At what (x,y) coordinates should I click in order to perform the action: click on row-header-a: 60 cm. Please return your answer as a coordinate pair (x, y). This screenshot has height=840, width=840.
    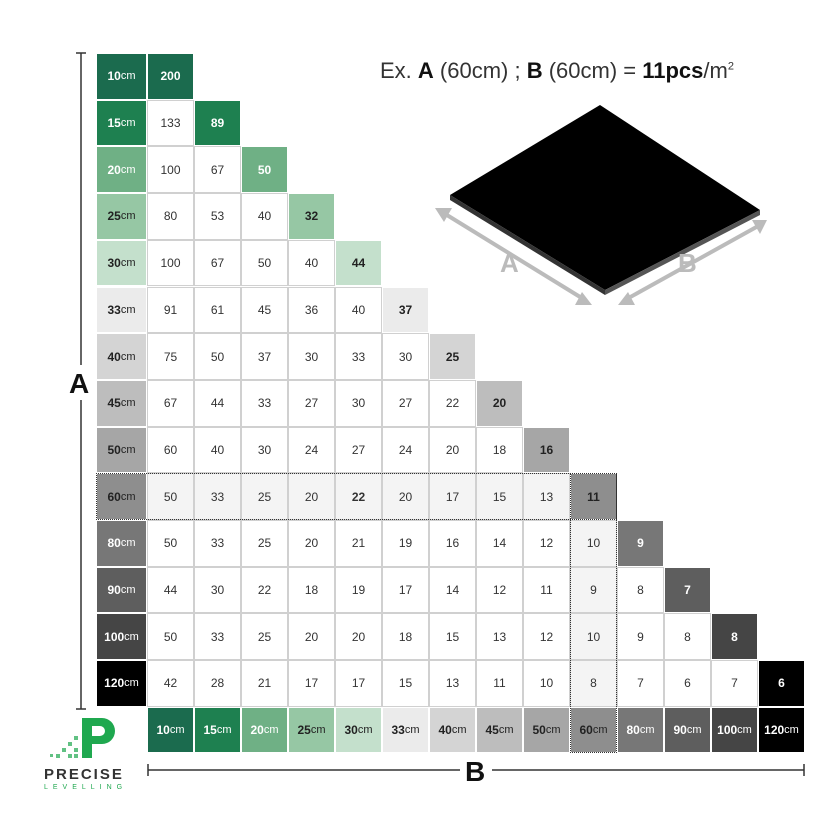
    Looking at the image, I should click on (121, 496).